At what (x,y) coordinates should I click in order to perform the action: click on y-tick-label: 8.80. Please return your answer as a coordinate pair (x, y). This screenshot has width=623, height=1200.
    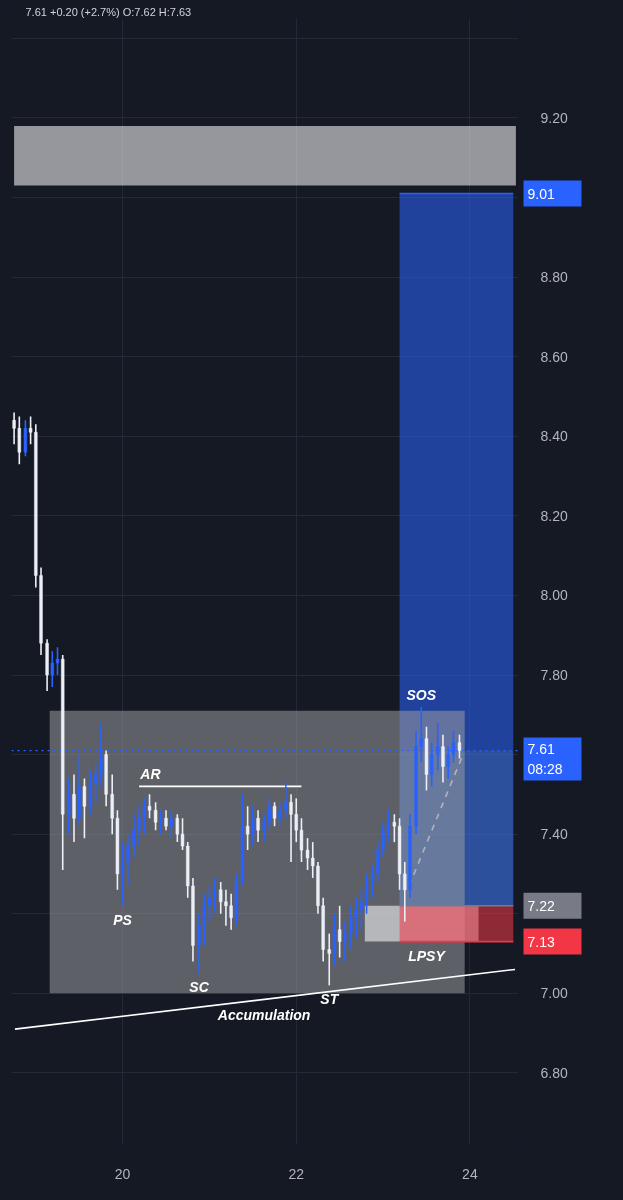
    Looking at the image, I should click on (554, 277).